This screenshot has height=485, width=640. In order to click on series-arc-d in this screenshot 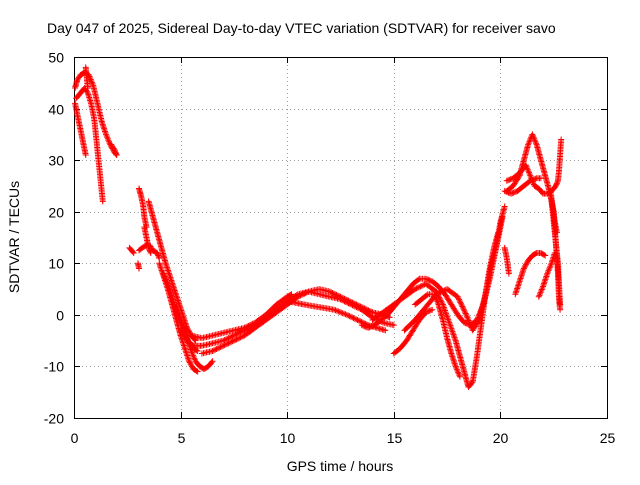, I will do `click(86, 77)`.